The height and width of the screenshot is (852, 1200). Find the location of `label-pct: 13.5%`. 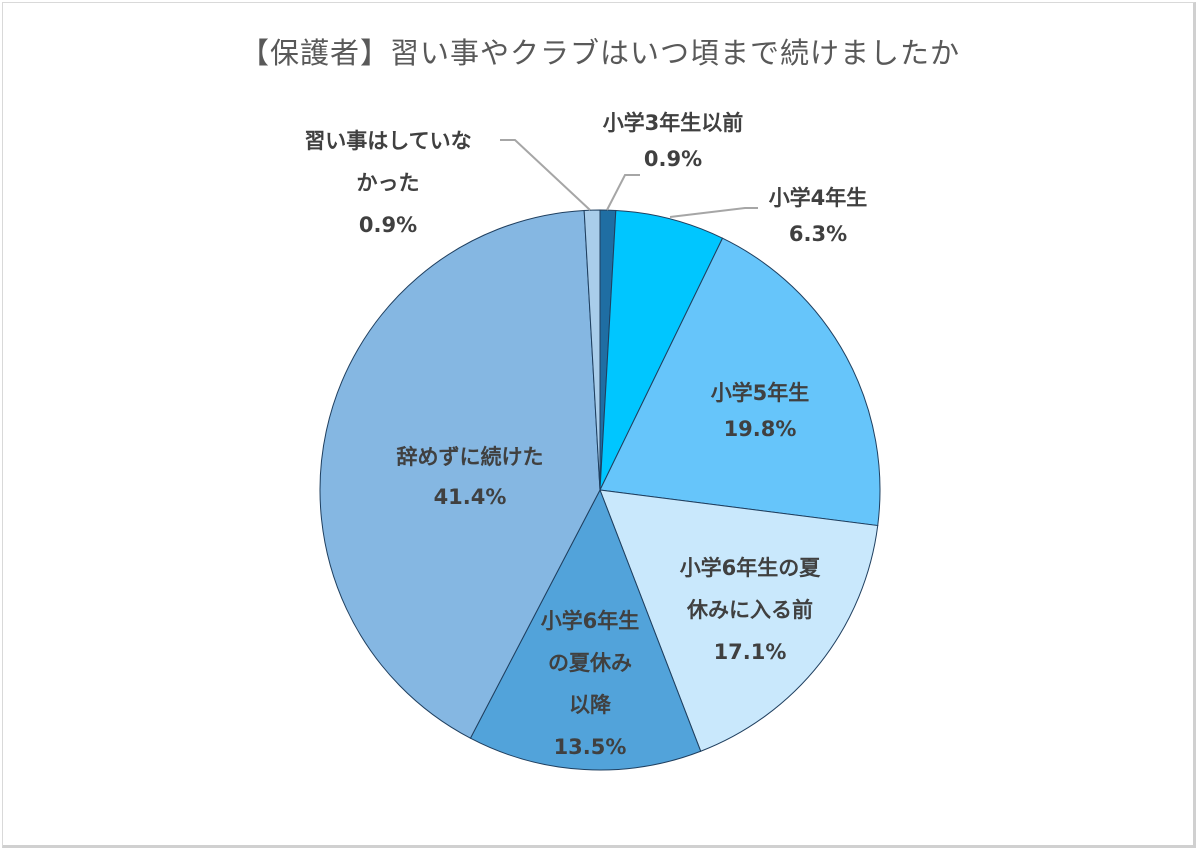

label-pct: 13.5% is located at coordinates (590, 747).